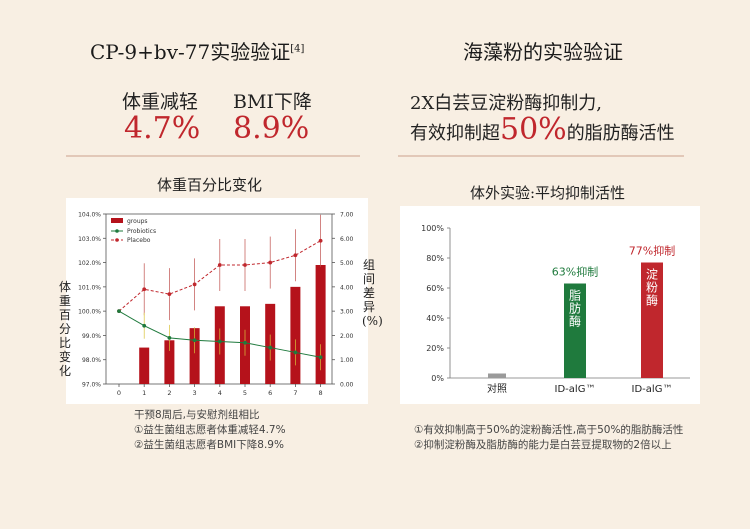 This screenshot has width=750, height=529. I want to click on left-tick-label: 99.0%, so click(91, 336).